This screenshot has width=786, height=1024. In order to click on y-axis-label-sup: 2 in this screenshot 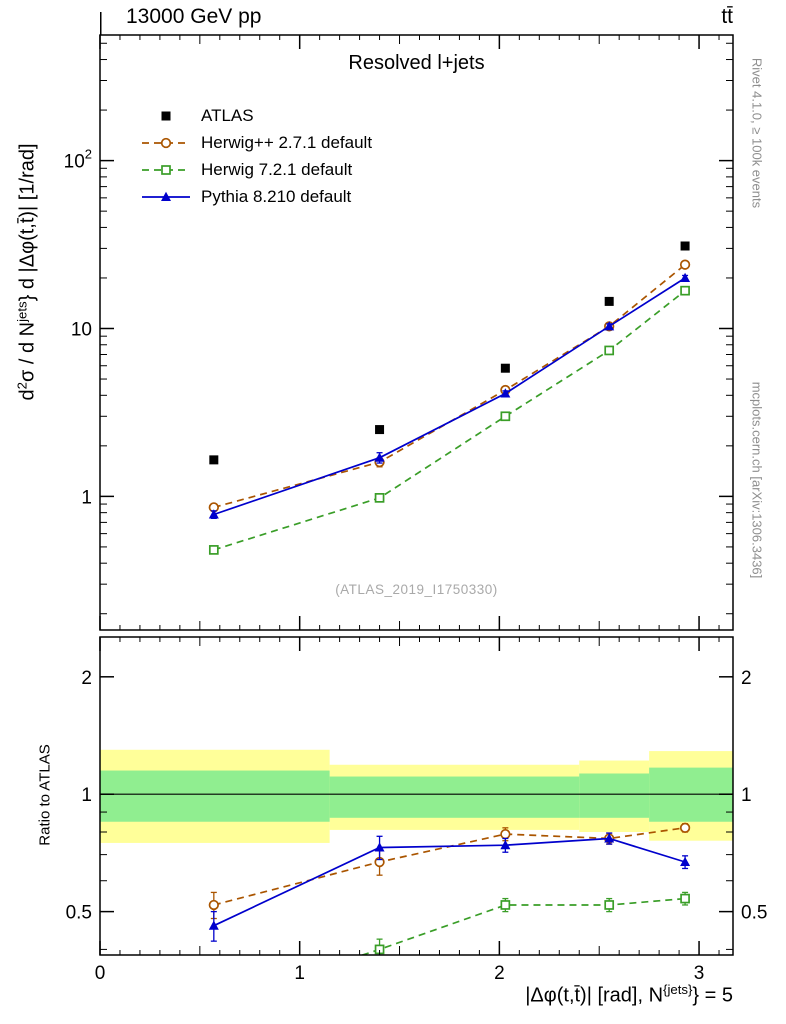, I will do `click(22, 386)`.